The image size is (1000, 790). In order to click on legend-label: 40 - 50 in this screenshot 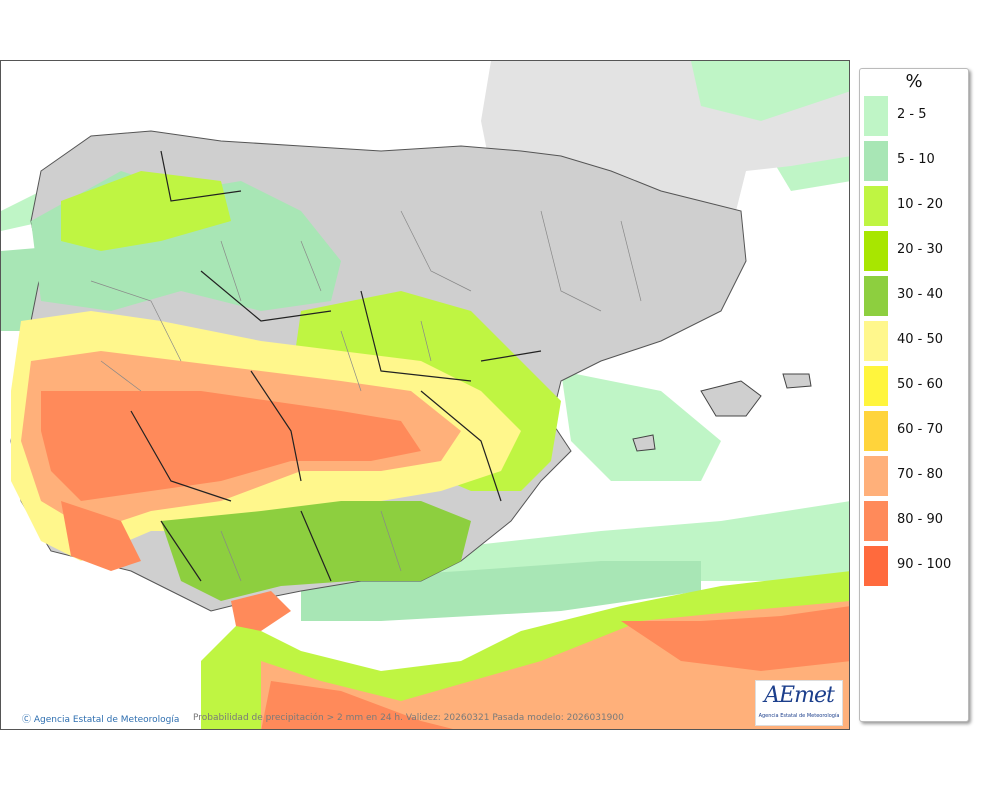, I will do `click(920, 339)`.